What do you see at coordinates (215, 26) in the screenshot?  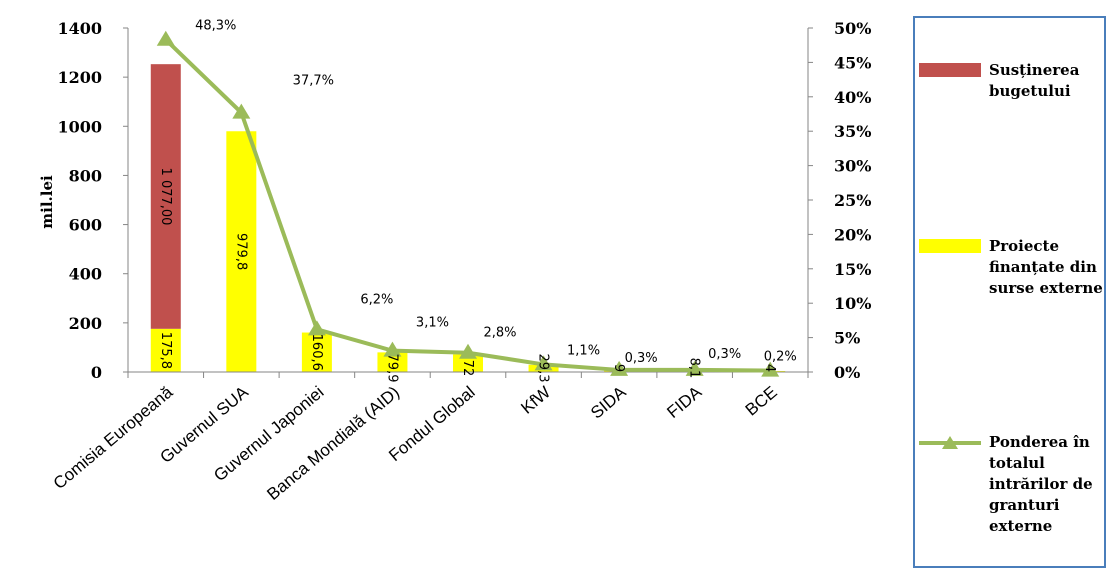 I see `share-label-0: 48,3%` at bounding box center [215, 26].